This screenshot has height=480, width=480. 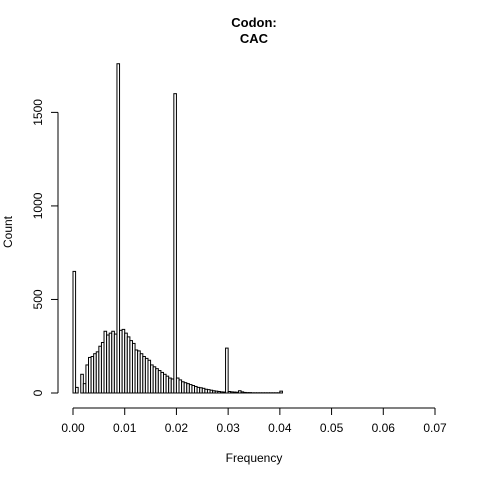 I want to click on chart-title: Codon:, so click(x=253, y=22).